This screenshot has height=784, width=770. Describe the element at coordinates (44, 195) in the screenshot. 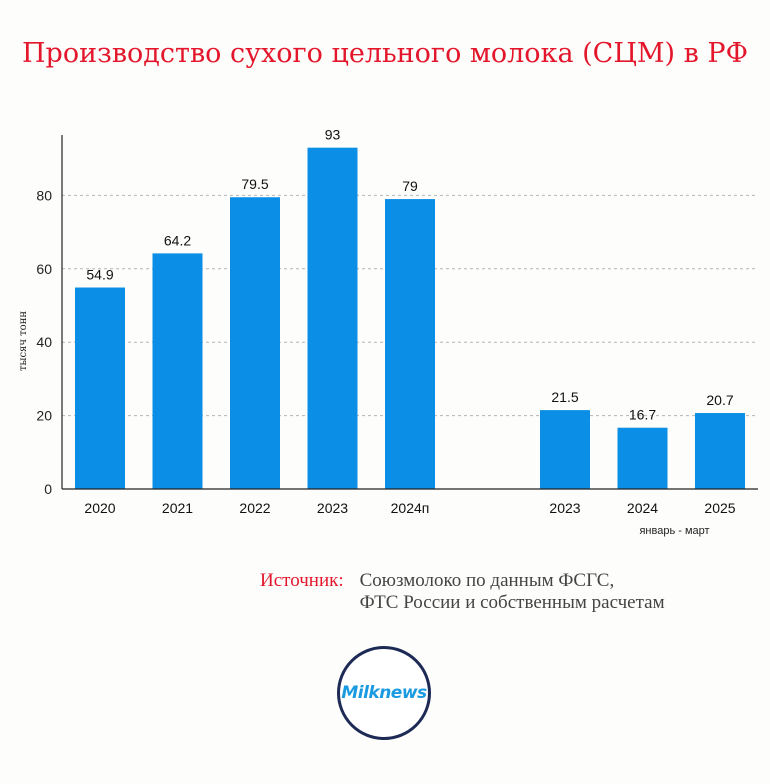

I see `y-tick-label: 80` at that location.